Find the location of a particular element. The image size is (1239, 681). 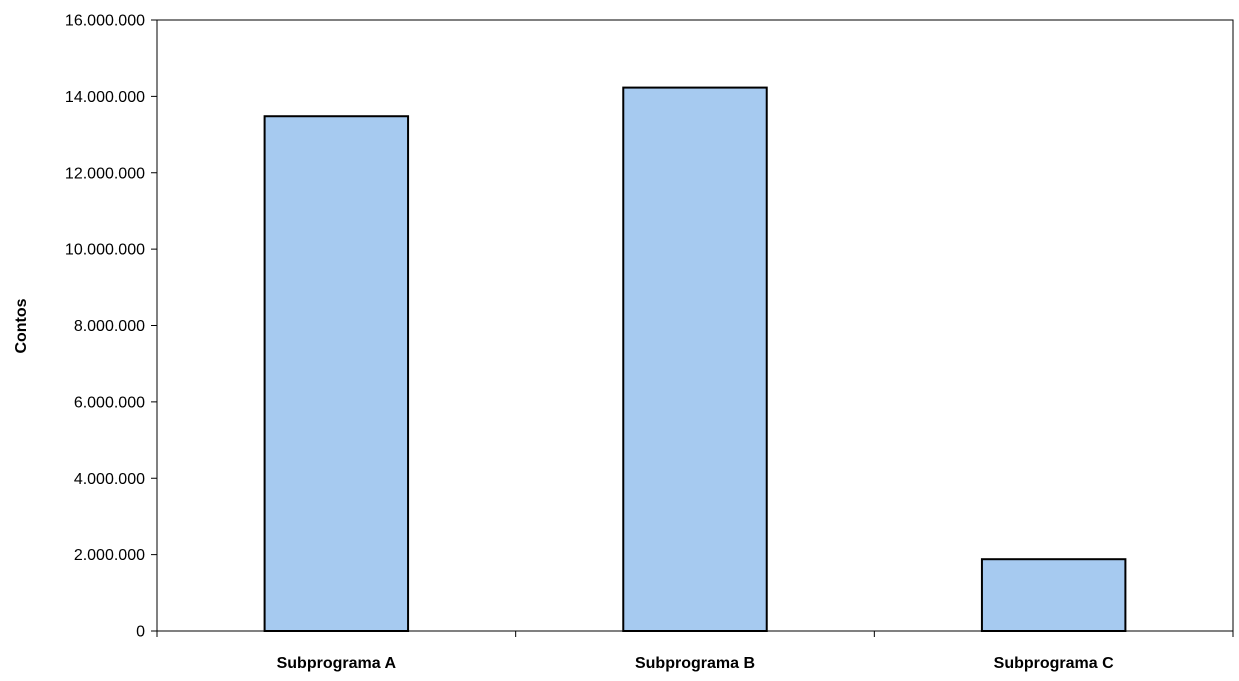

y-tick-label: 14.000.000 is located at coordinates (105, 97).